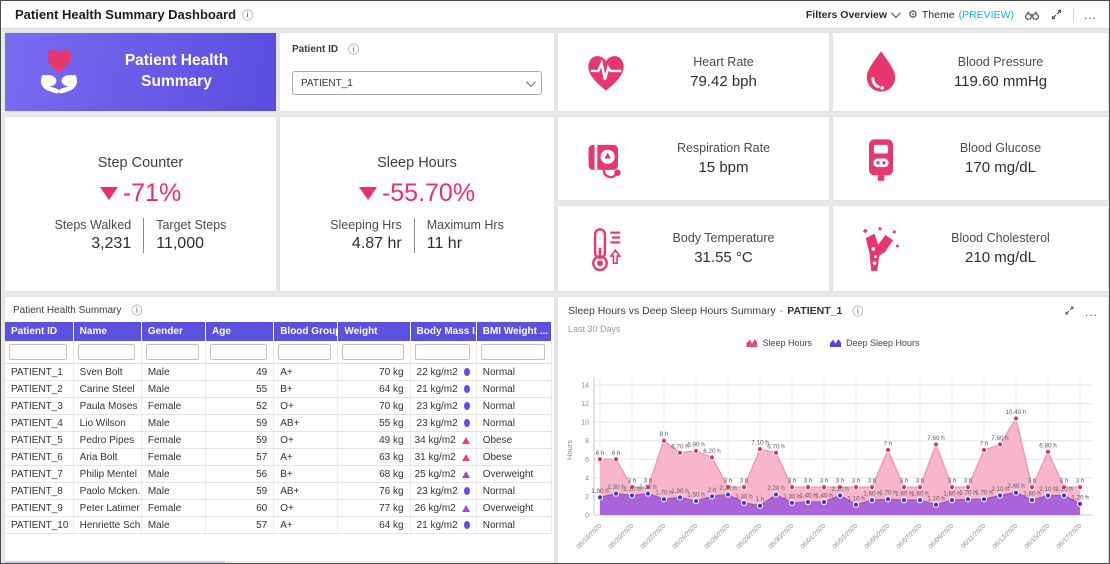 Image resolution: width=1110 pixels, height=564 pixels. Describe the element at coordinates (137, 311) in the screenshot. I see `patient-table-info-icon: ⓘ` at that location.